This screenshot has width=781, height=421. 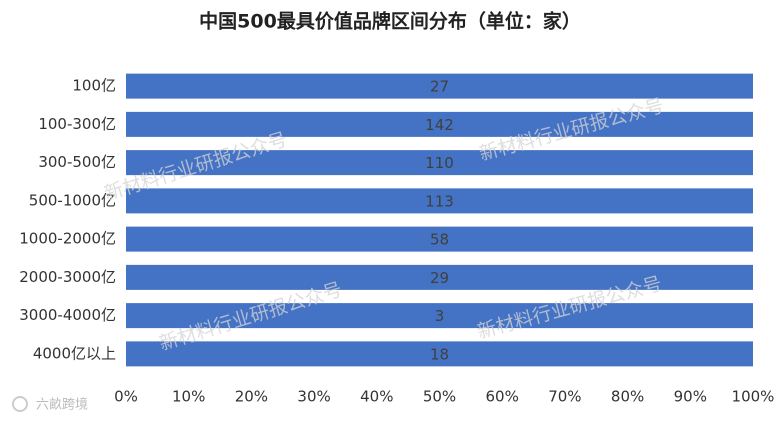 What do you see at coordinates (439, 397) in the screenshot?
I see `x-tick-label: 50%` at bounding box center [439, 397].